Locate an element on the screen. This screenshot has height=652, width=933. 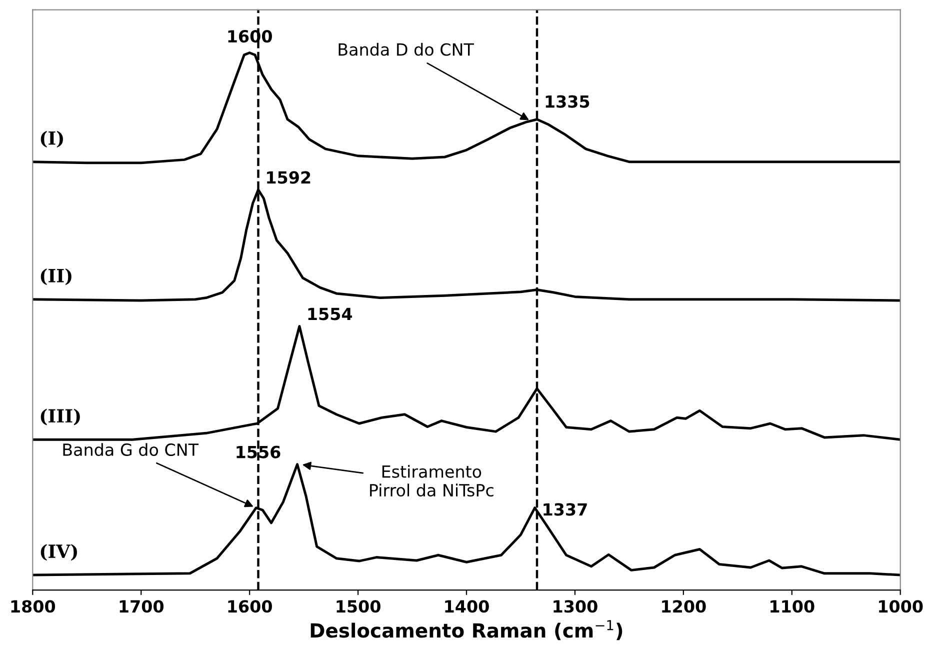
x-tick-label: 1200 is located at coordinates (684, 606).